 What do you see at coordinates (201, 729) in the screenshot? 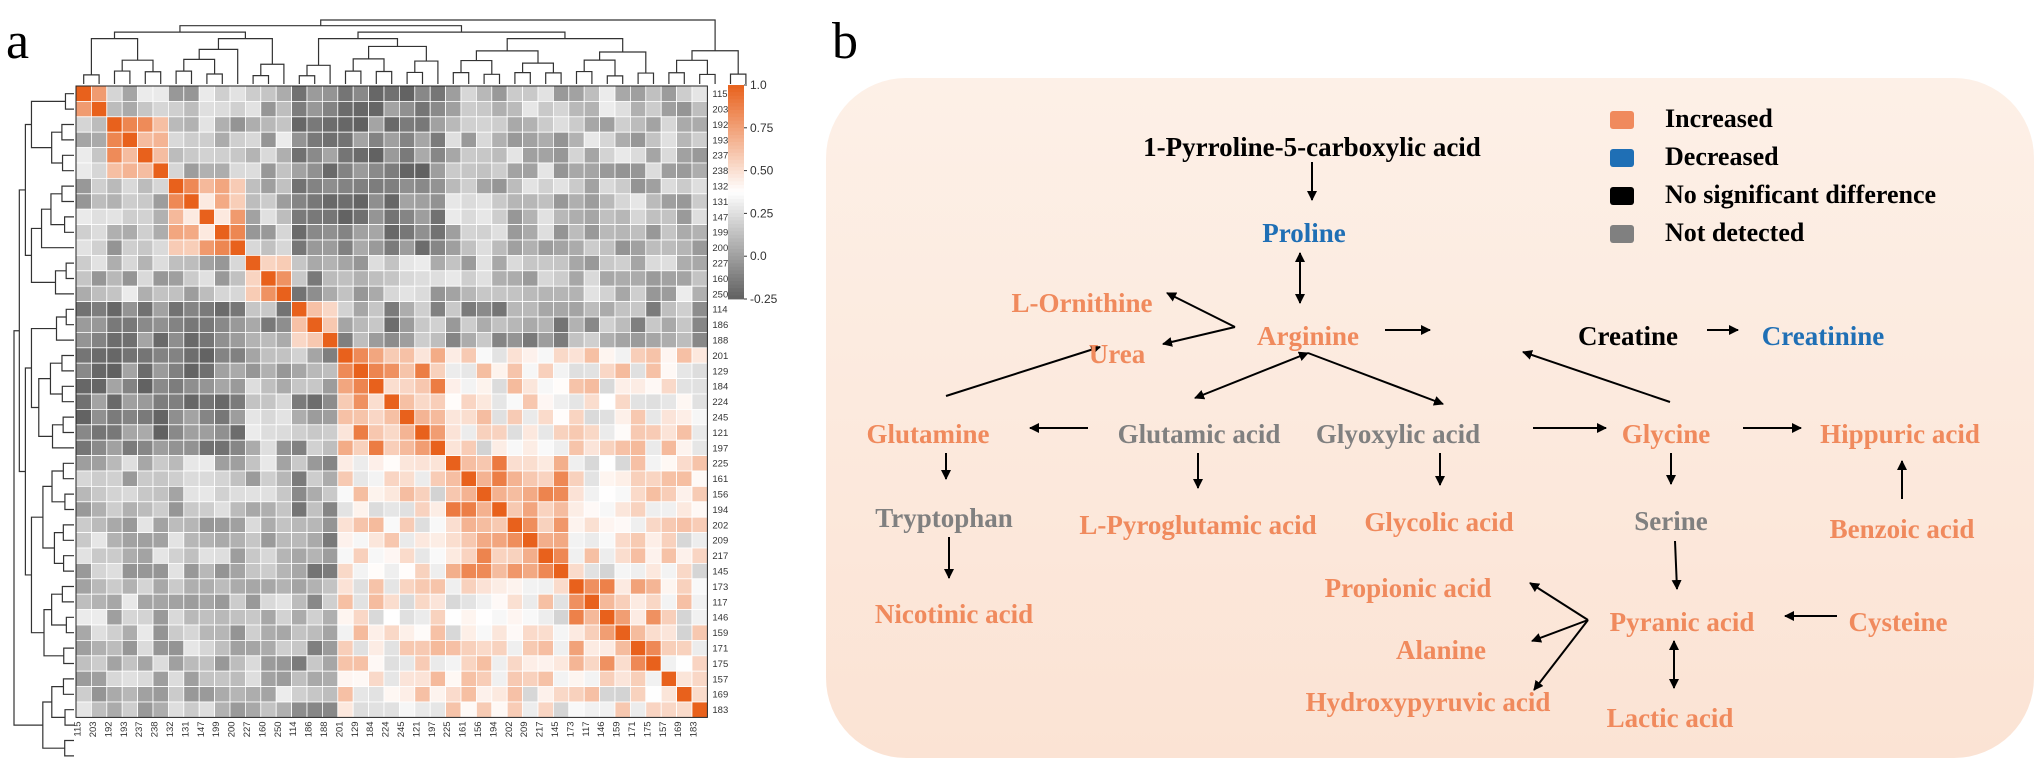
I see `column-label: 147` at bounding box center [201, 729].